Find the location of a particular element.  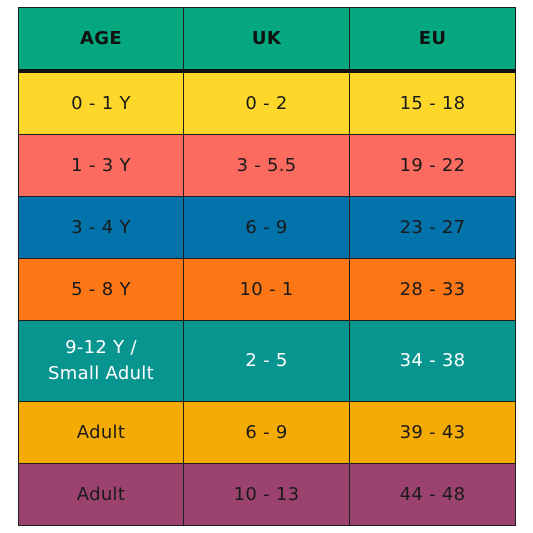

age-cell: 5 - 8 Y is located at coordinates (101, 289).